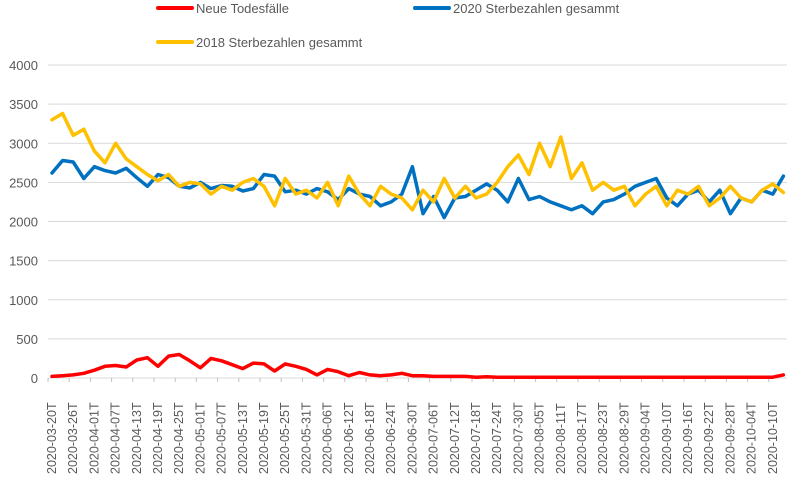 The height and width of the screenshot is (484, 806). Describe the element at coordinates (52, 438) in the screenshot. I see `x-tick-label: 2020-03-20T` at that location.